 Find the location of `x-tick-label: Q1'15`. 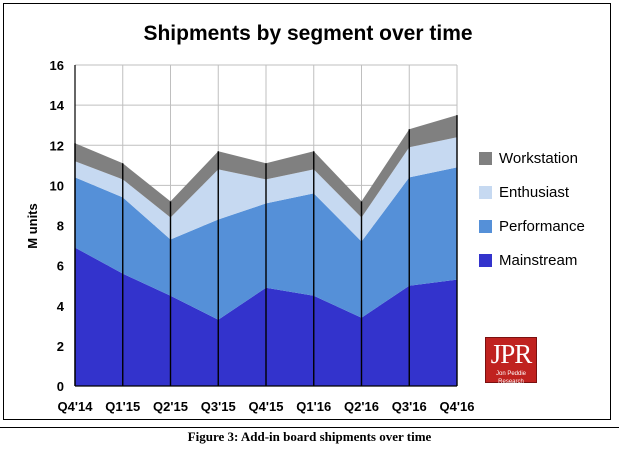

x-tick-label: Q1'15 is located at coordinates (122, 406).